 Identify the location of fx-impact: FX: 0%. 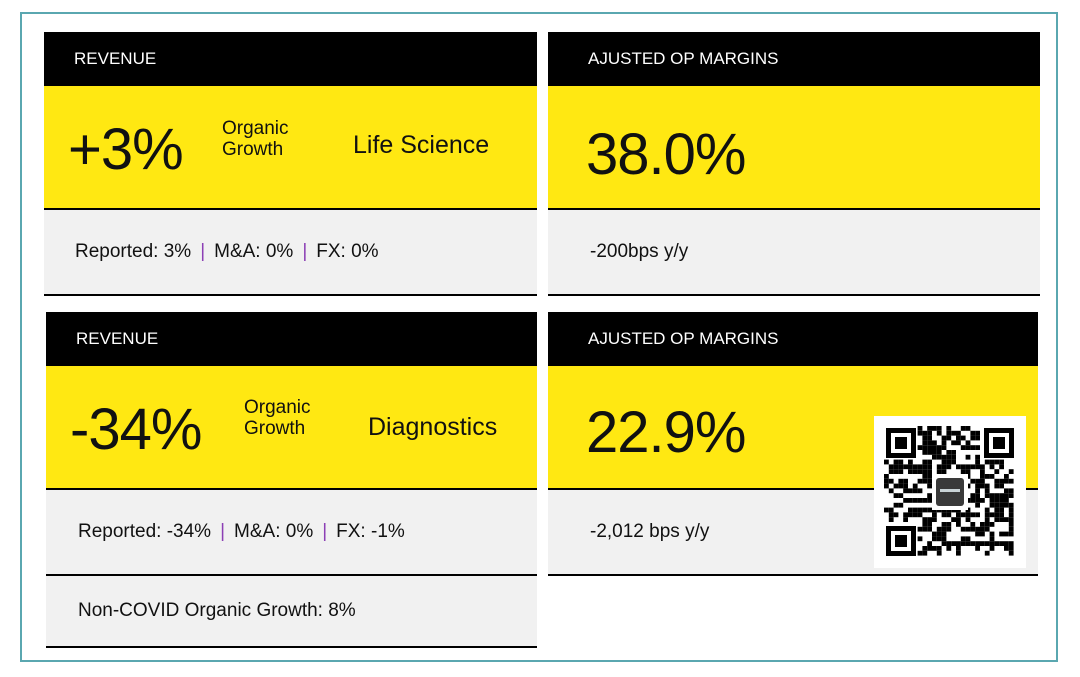
(347, 251).